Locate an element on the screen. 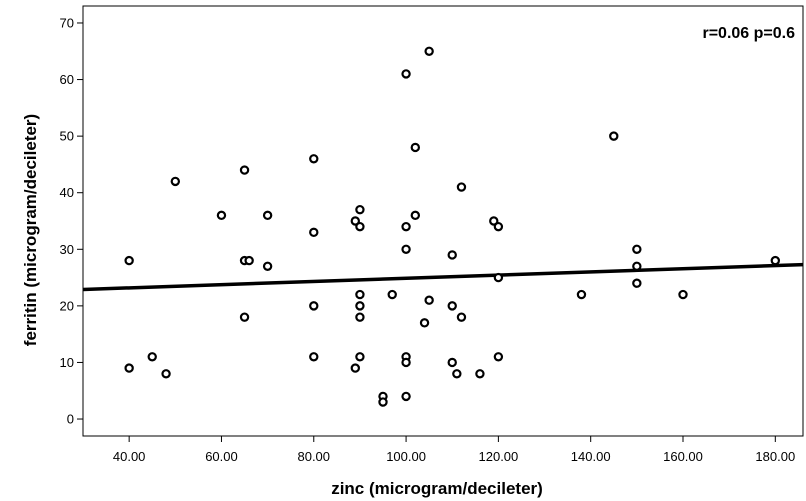 This screenshot has width=806, height=501. x-tick-label: 100.00 is located at coordinates (406, 456).